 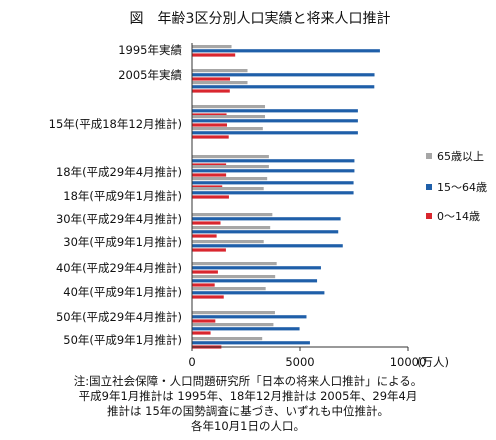 What do you see at coordinates (119, 172) in the screenshot?
I see `category-label-3: 18年(平成29年4月推計)` at bounding box center [119, 172].